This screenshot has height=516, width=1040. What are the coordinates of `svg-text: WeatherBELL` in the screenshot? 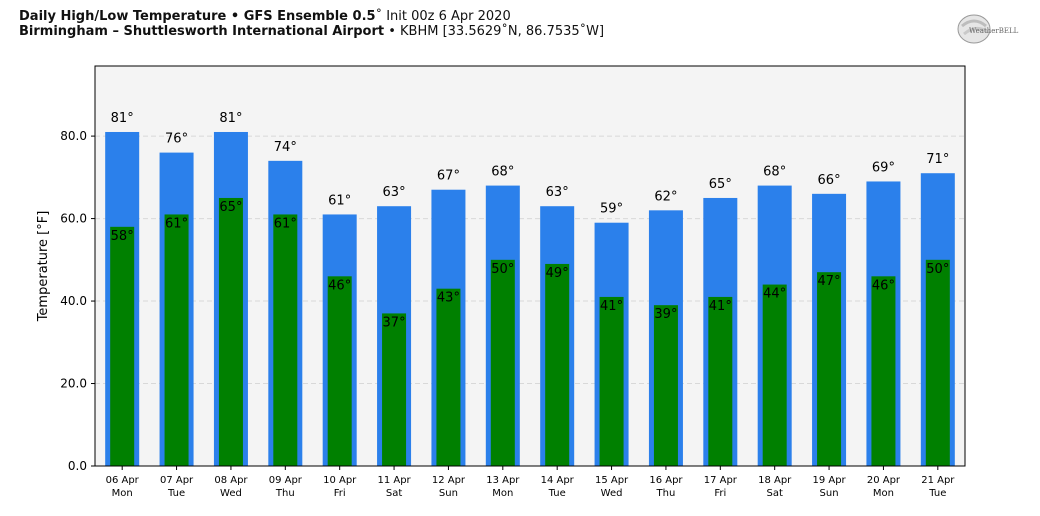 It's located at (994, 31).